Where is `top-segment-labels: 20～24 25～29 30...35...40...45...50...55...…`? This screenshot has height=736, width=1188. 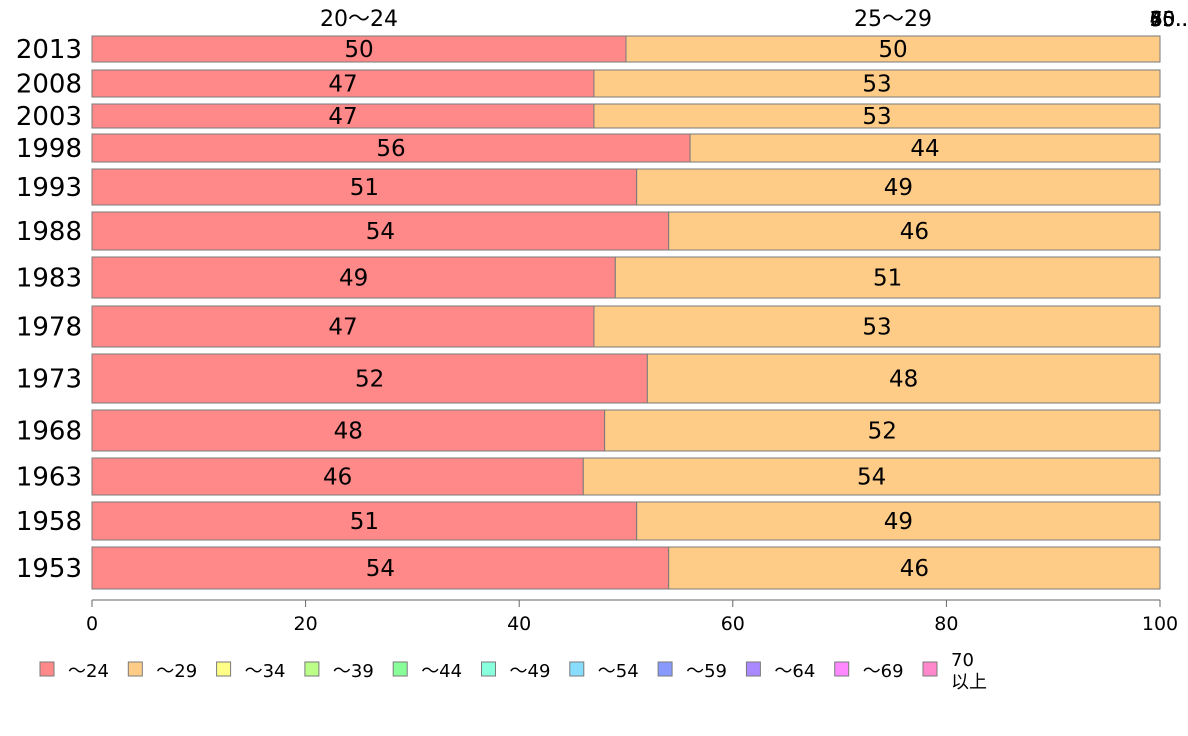
top-segment-labels: 20～24 25～29 30...35...40...45...50...55...… is located at coordinates (754, 19).